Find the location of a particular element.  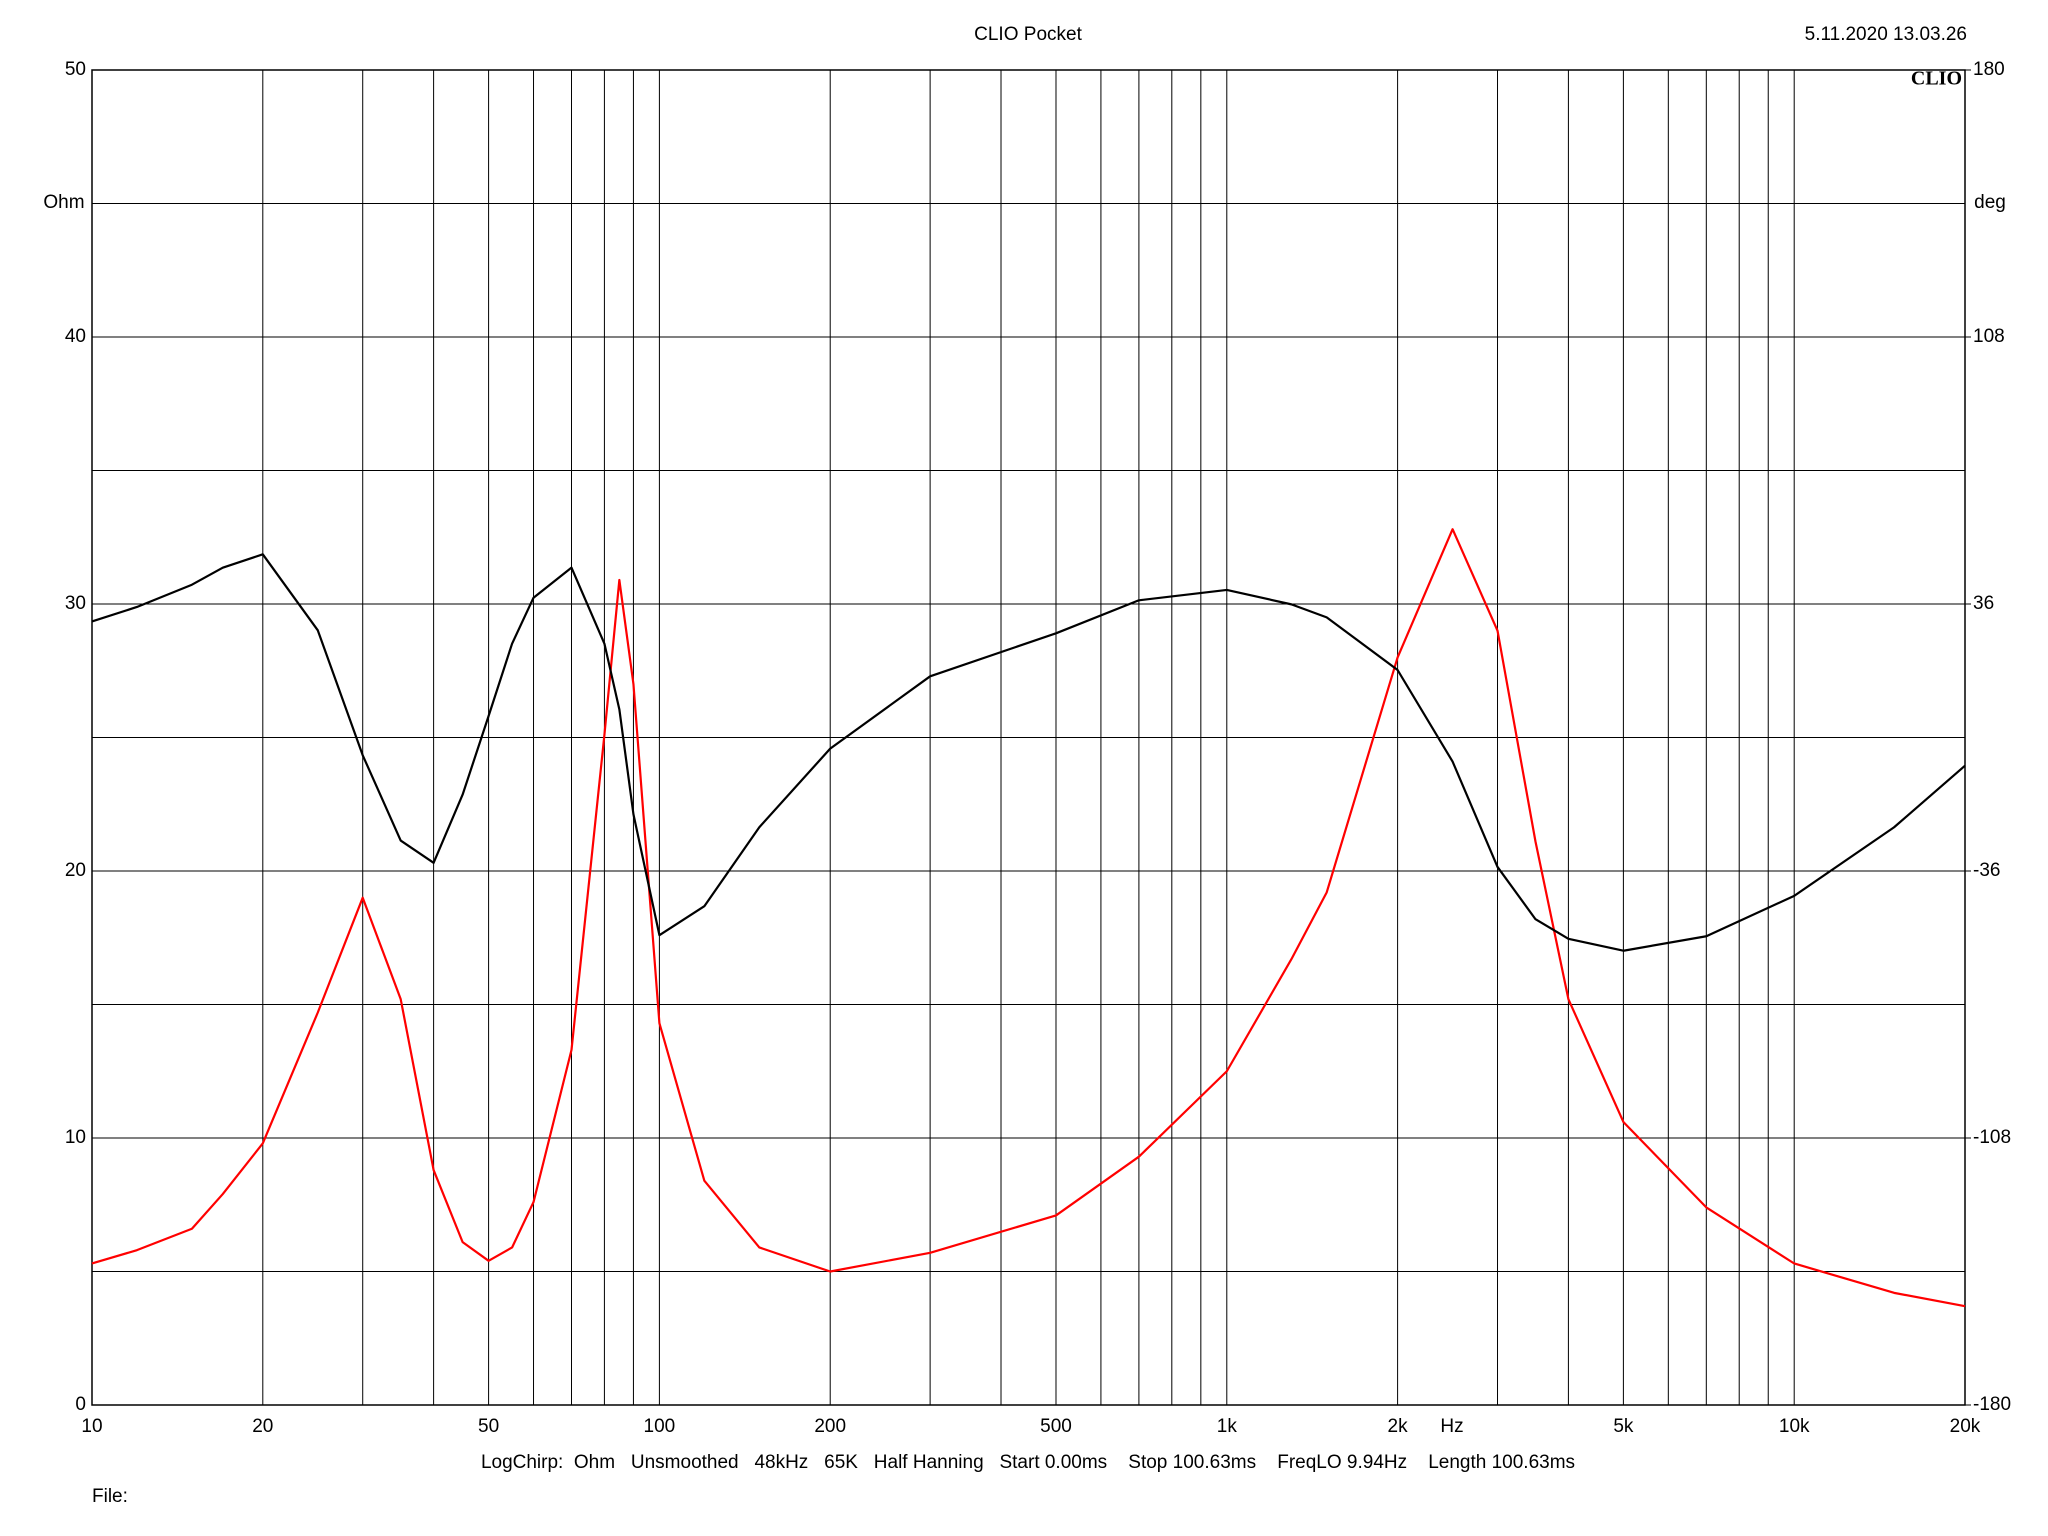

x-tick-label: 20k is located at coordinates (1965, 1426).